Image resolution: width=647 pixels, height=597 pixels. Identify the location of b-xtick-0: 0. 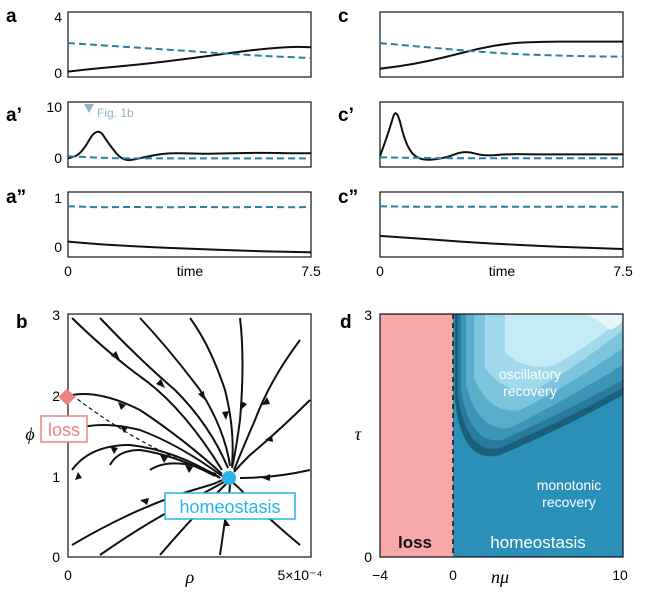
(68, 575).